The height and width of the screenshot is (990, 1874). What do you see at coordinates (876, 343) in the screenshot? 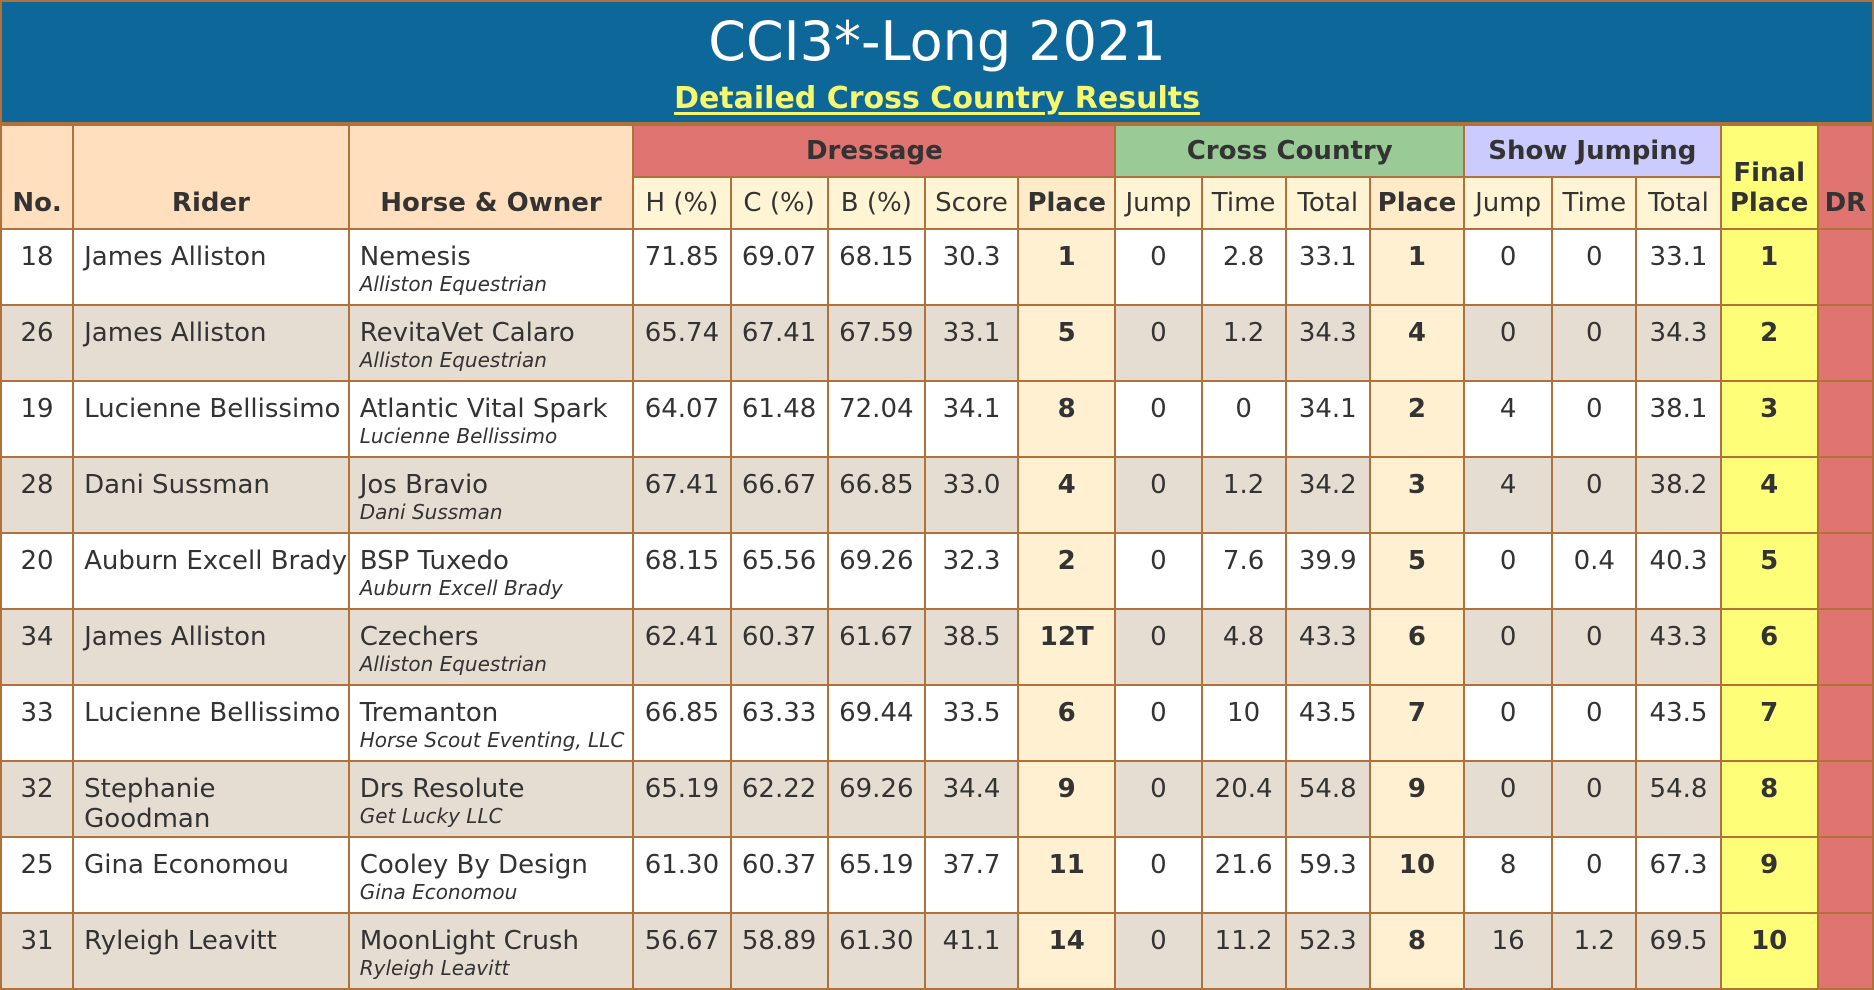
I see `dressage-b: 67.59` at bounding box center [876, 343].